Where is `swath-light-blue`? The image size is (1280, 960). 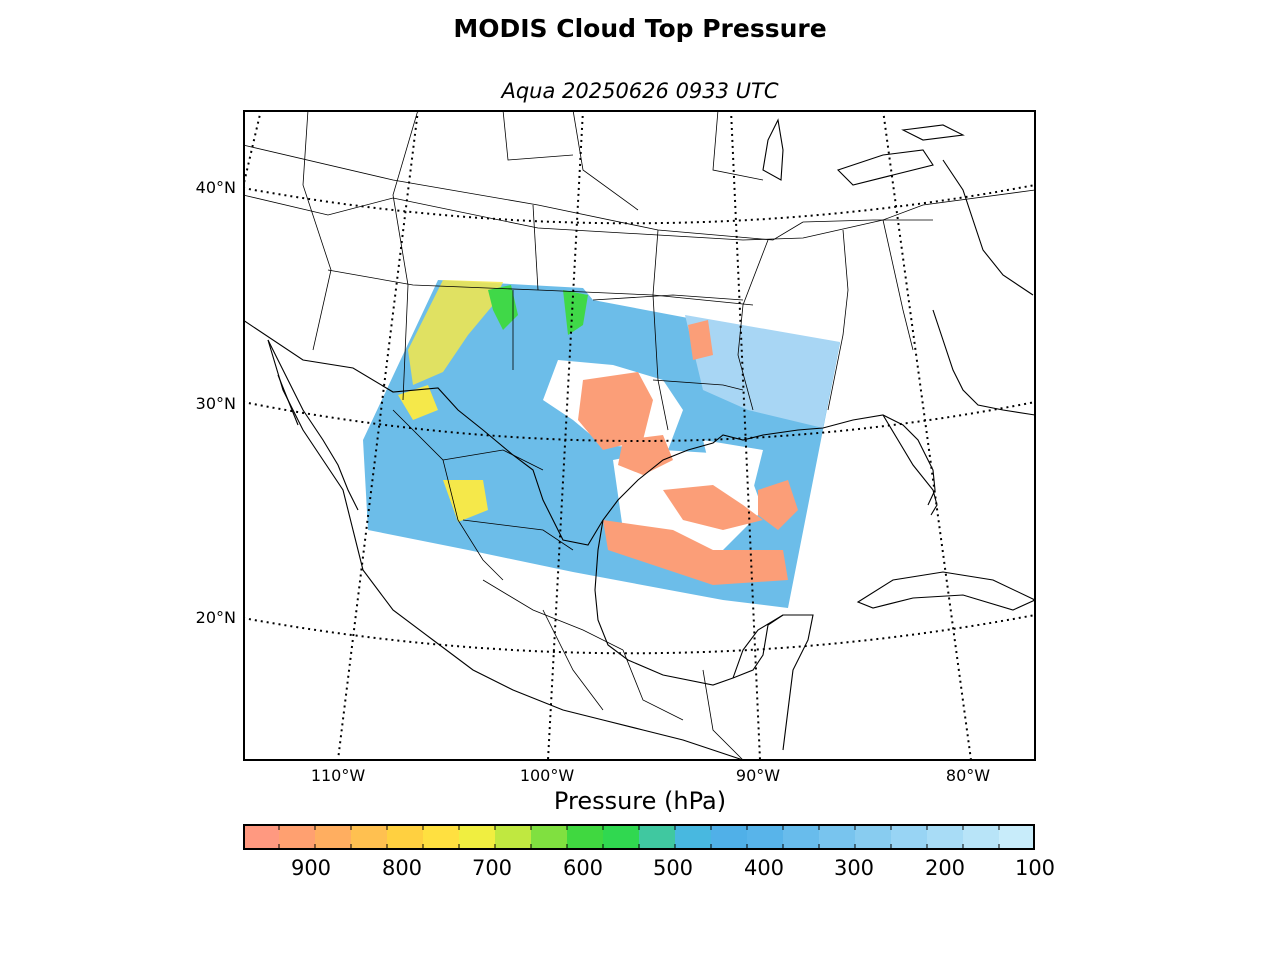
swath-light-blue is located at coordinates (762, 371).